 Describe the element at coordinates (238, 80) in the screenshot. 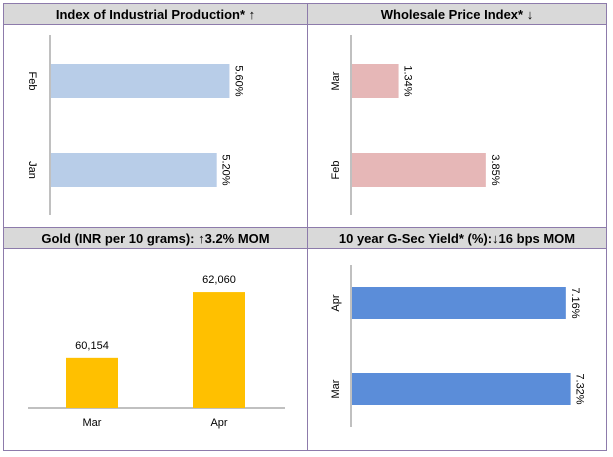

I see `data-label-feb: 5.60%` at that location.